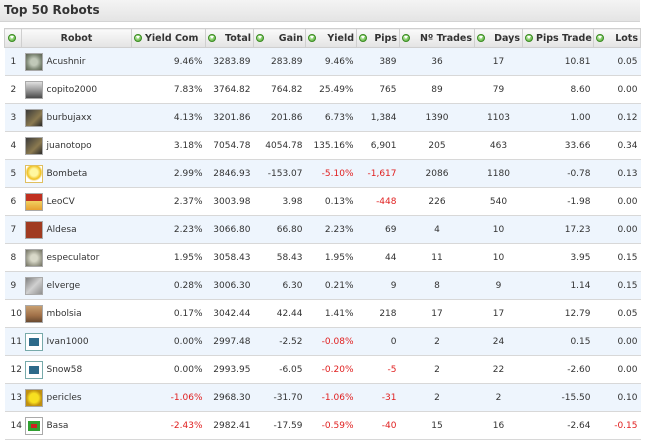  Describe the element at coordinates (13, 145) in the screenshot. I see `cell-rank: 4` at that location.